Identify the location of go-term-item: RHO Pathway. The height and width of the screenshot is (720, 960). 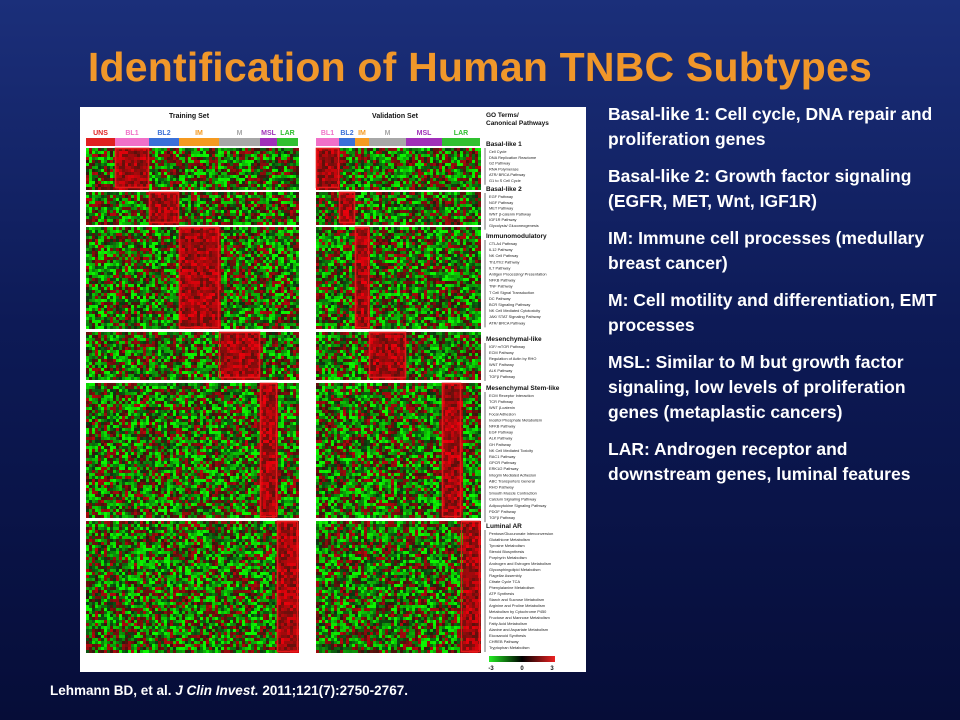
(501, 487).